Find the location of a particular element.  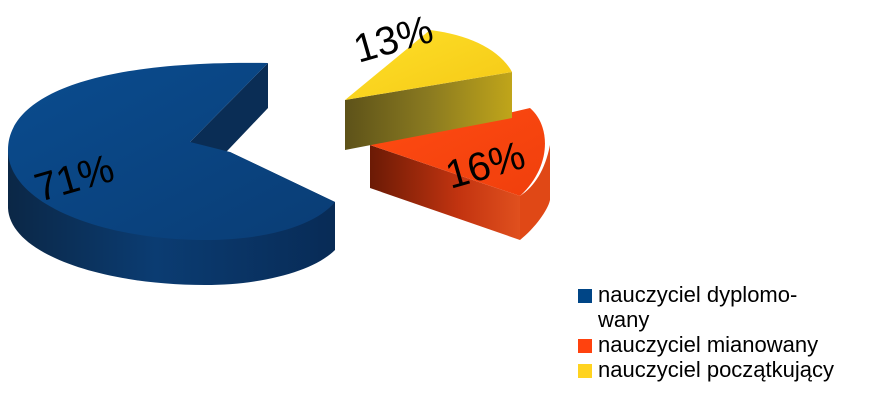

pie-slice-mianowany-top is located at coordinates (457, 152).